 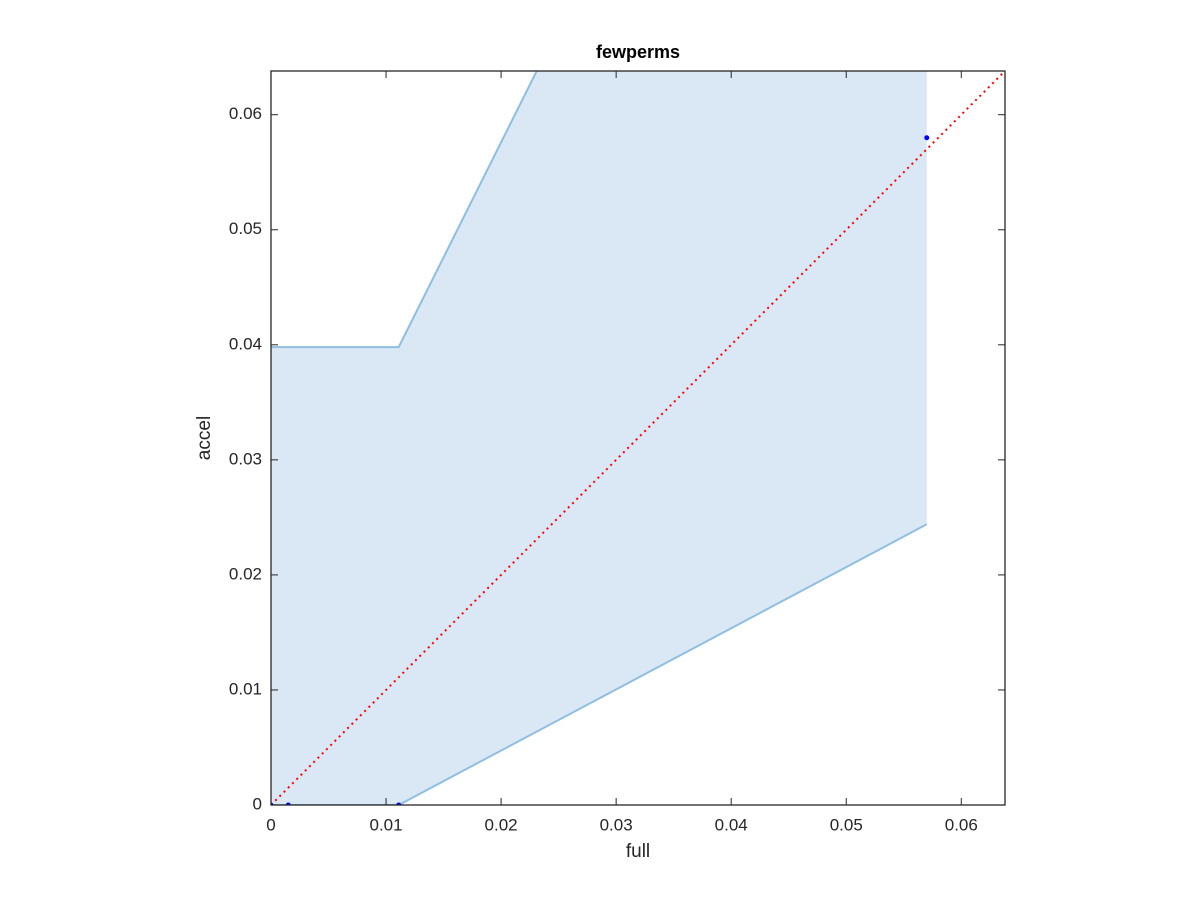 What do you see at coordinates (501, 824) in the screenshot?
I see `x-tick-label: 0.02` at bounding box center [501, 824].